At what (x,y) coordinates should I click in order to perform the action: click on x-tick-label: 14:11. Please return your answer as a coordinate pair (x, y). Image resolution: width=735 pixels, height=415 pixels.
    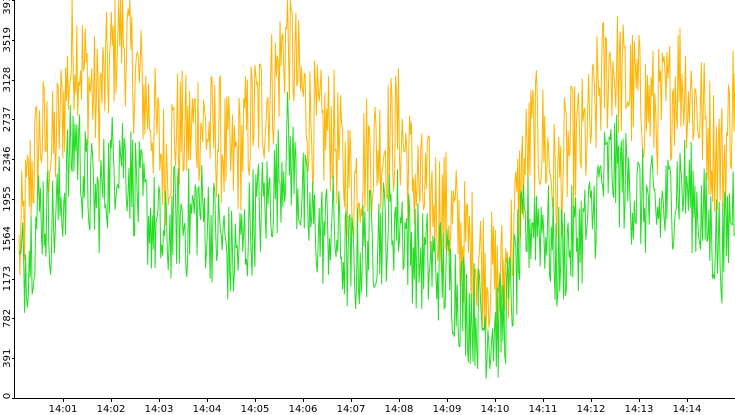
    Looking at the image, I should click on (543, 409).